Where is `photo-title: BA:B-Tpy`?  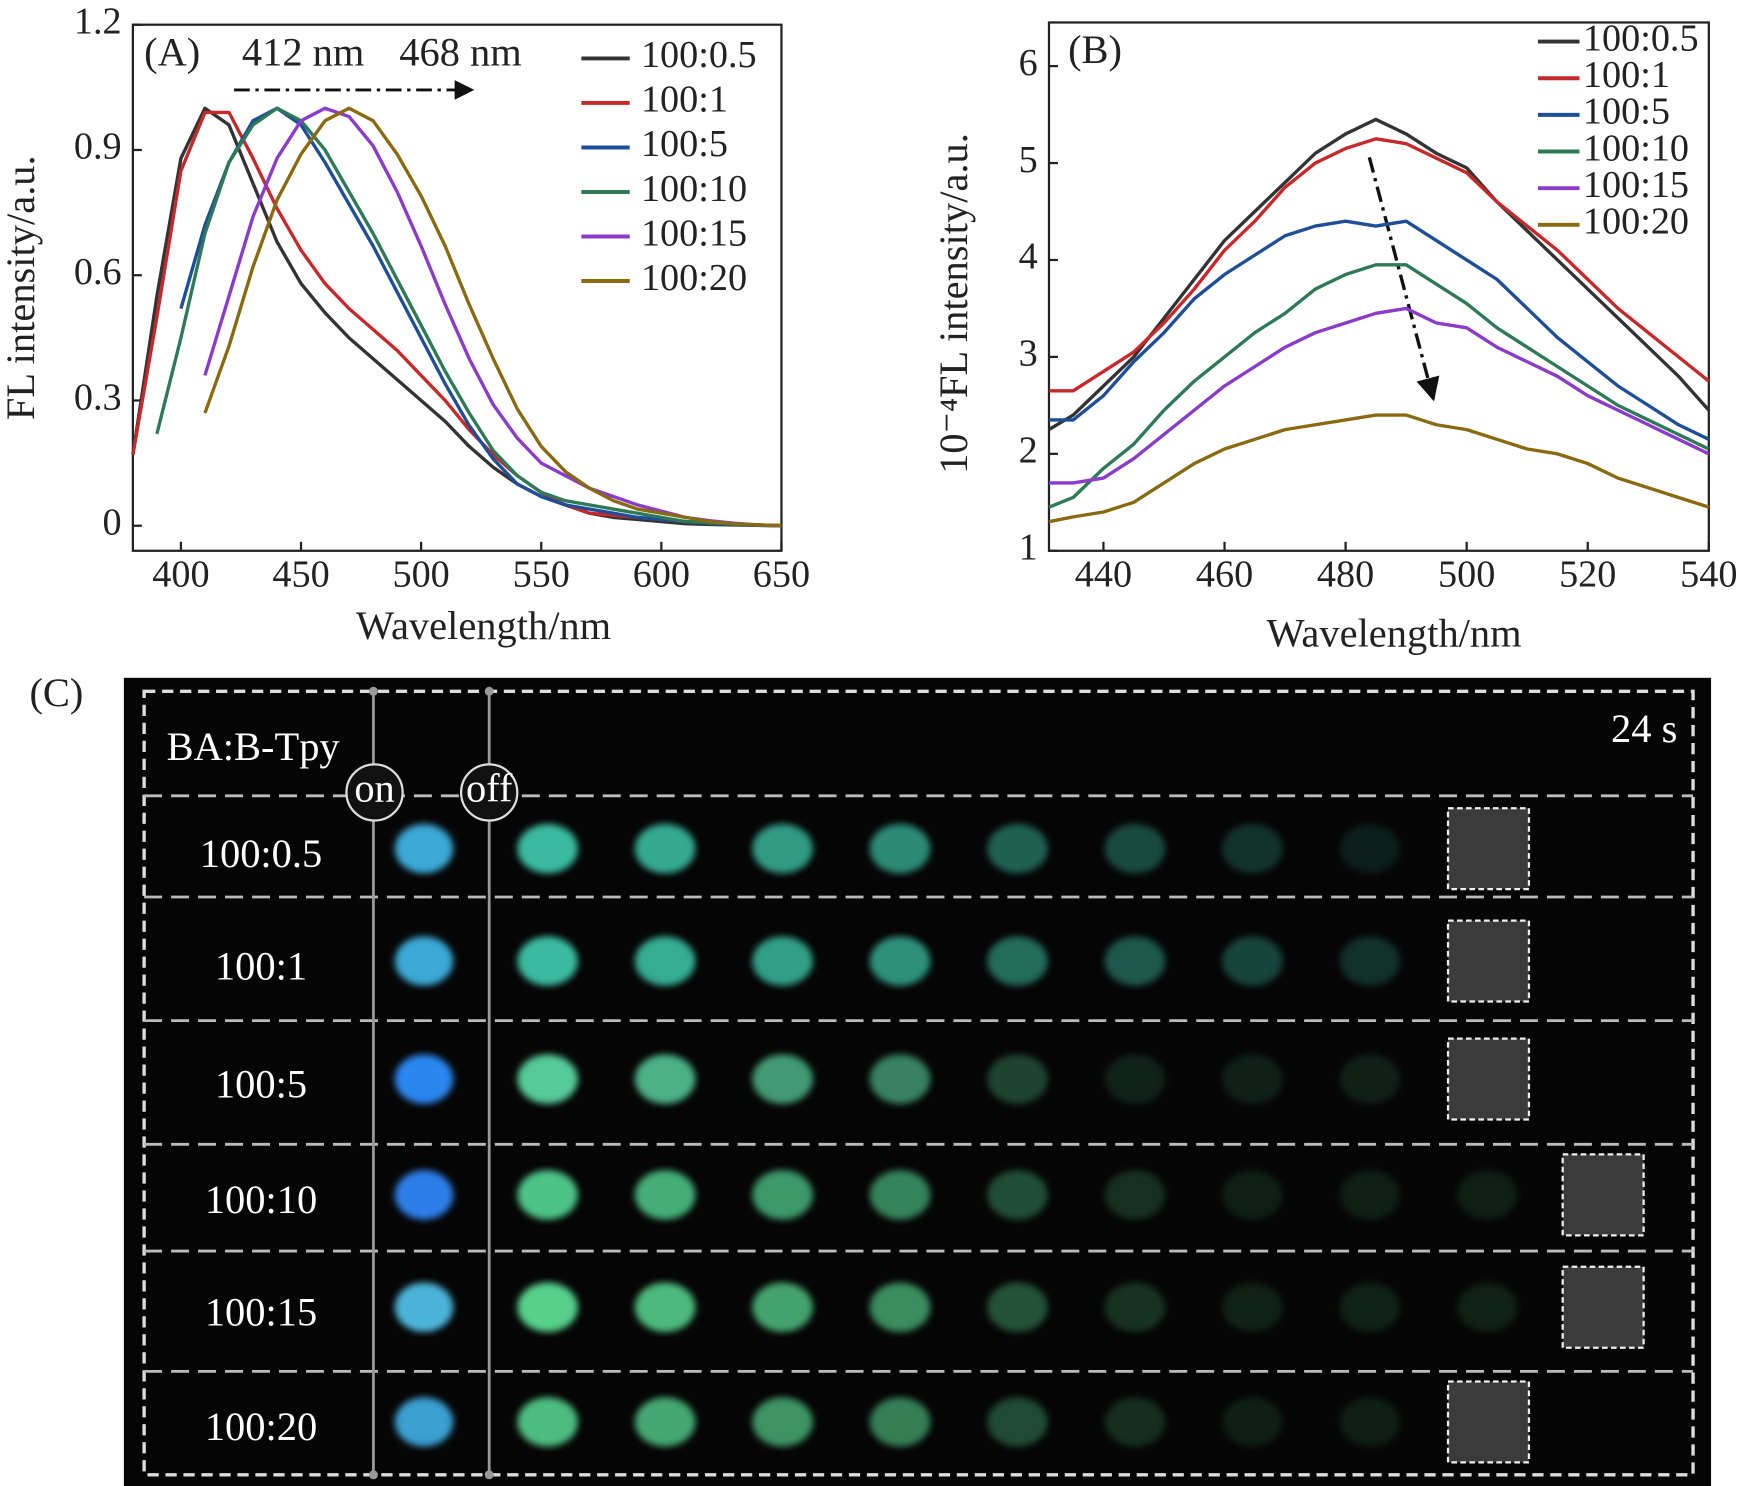 photo-title: BA:B-Tpy is located at coordinates (254, 746).